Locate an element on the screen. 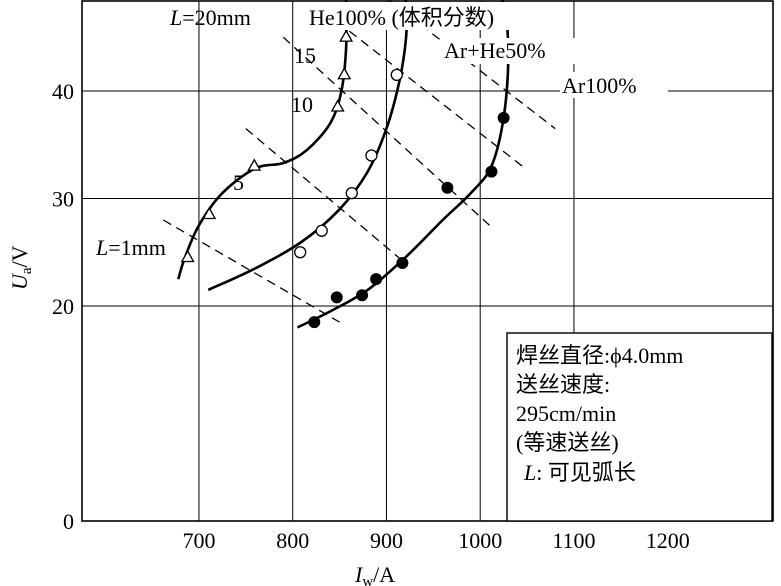 The height and width of the screenshot is (586, 781). label-ar-he50: Ar+He50% is located at coordinates (495, 50).